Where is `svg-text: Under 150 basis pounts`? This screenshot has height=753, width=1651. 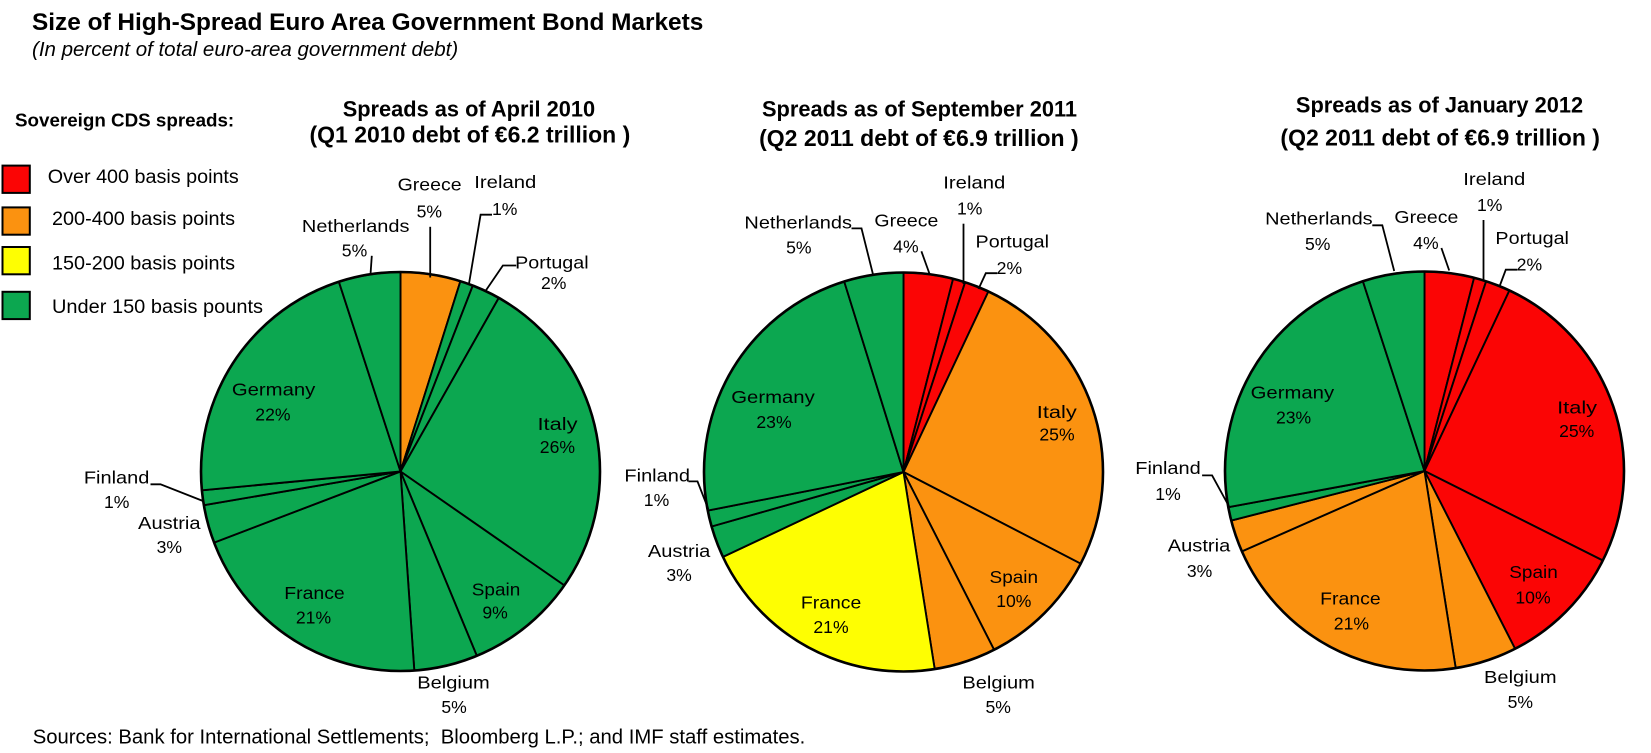 svg-text: Under 150 basis pounts is located at coordinates (157, 307).